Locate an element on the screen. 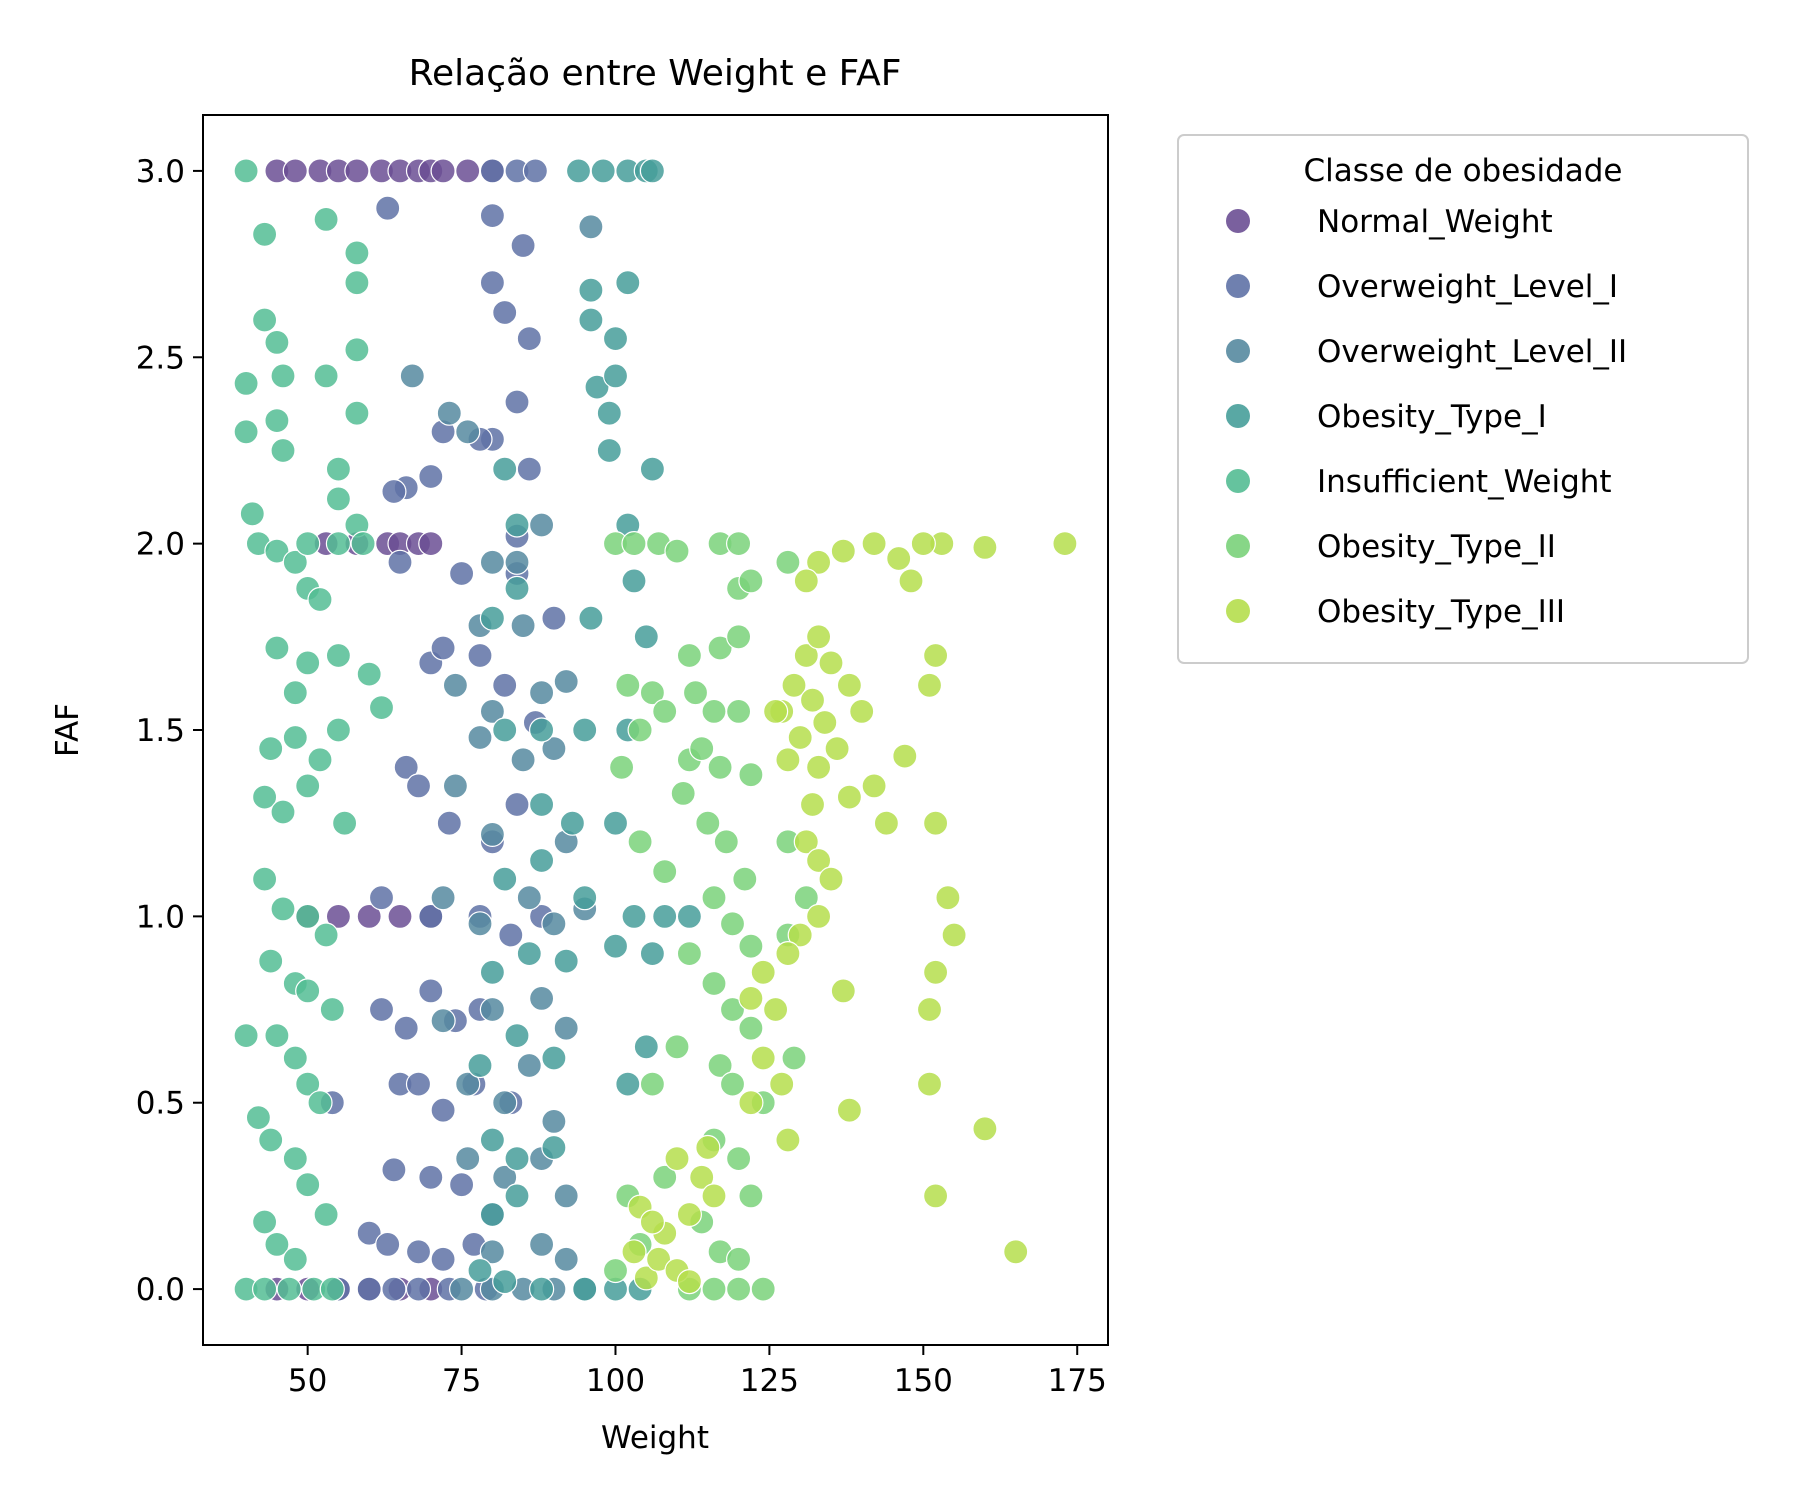  x-tick-label: 50 is located at coordinates (307, 1381).